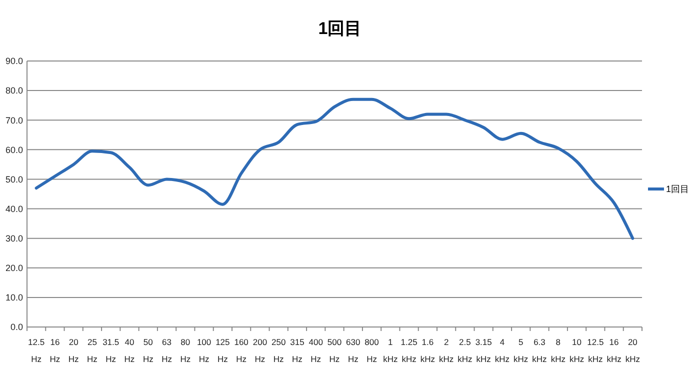  I want to click on x-tick-label: 1.6 kHz, so click(427, 350).